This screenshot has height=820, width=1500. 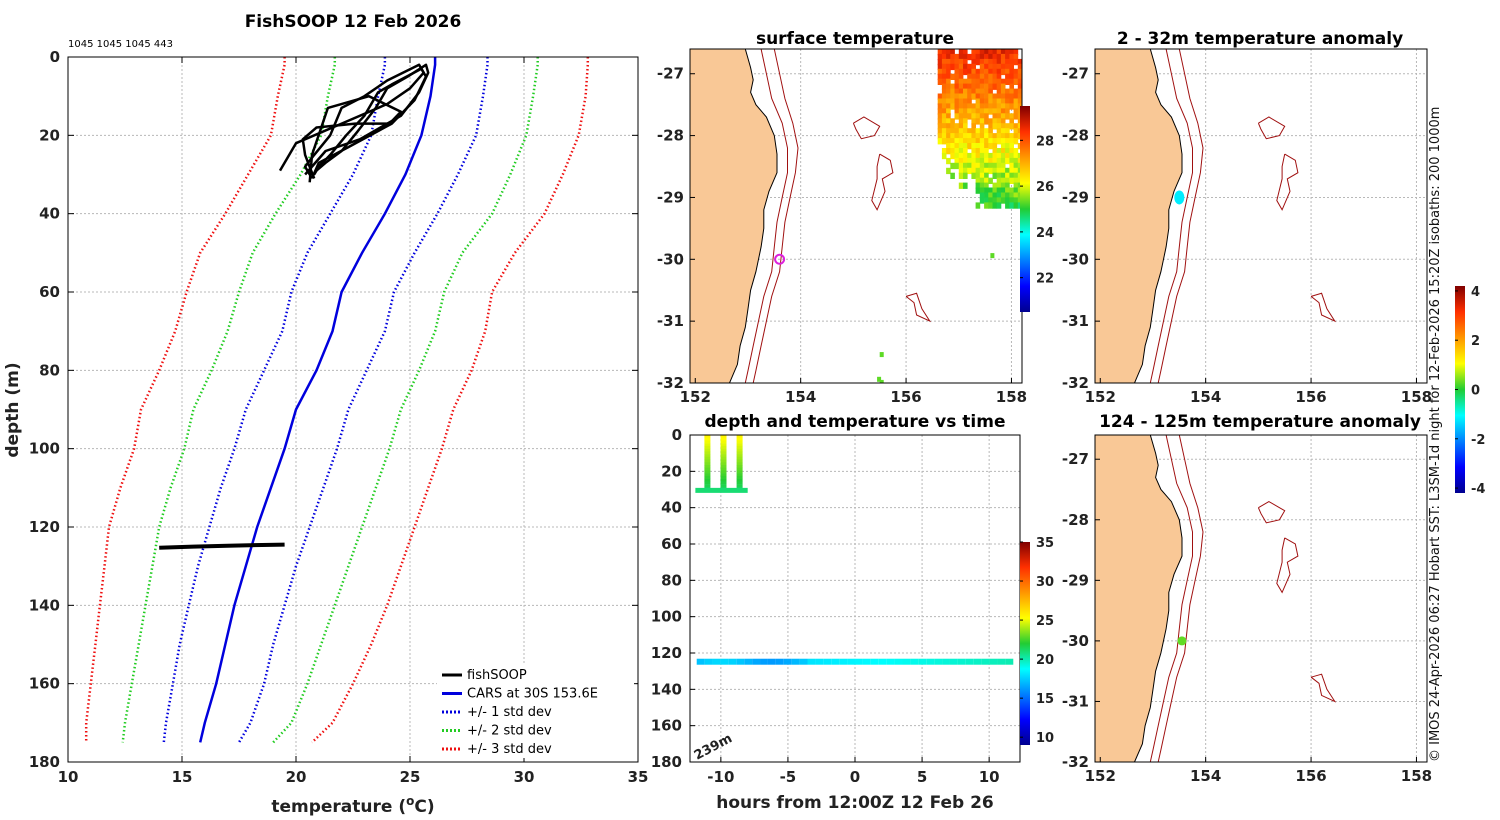 I want to click on depth-time-ytick-label: 60, so click(x=671, y=544).